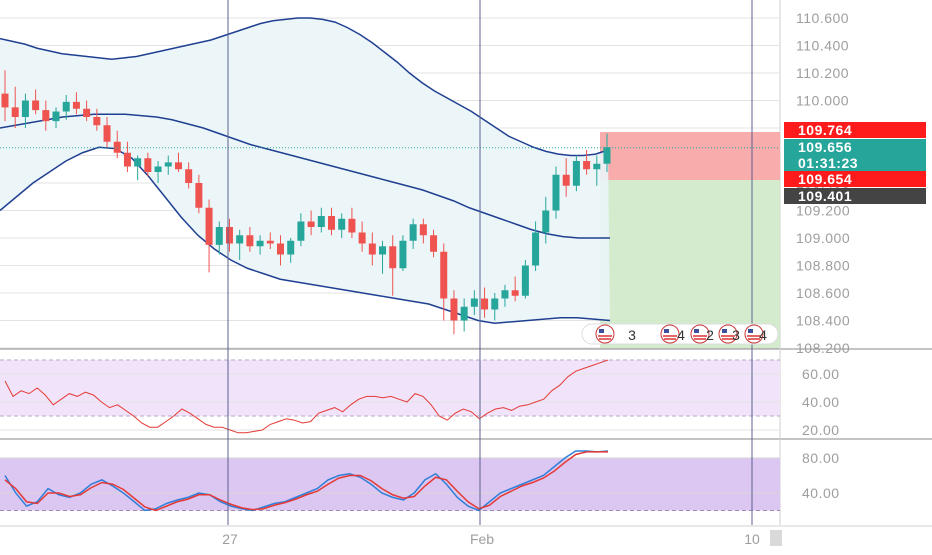 This screenshot has height=555, width=932. What do you see at coordinates (482, 539) in the screenshot?
I see `time-axis-label: Feb` at bounding box center [482, 539].